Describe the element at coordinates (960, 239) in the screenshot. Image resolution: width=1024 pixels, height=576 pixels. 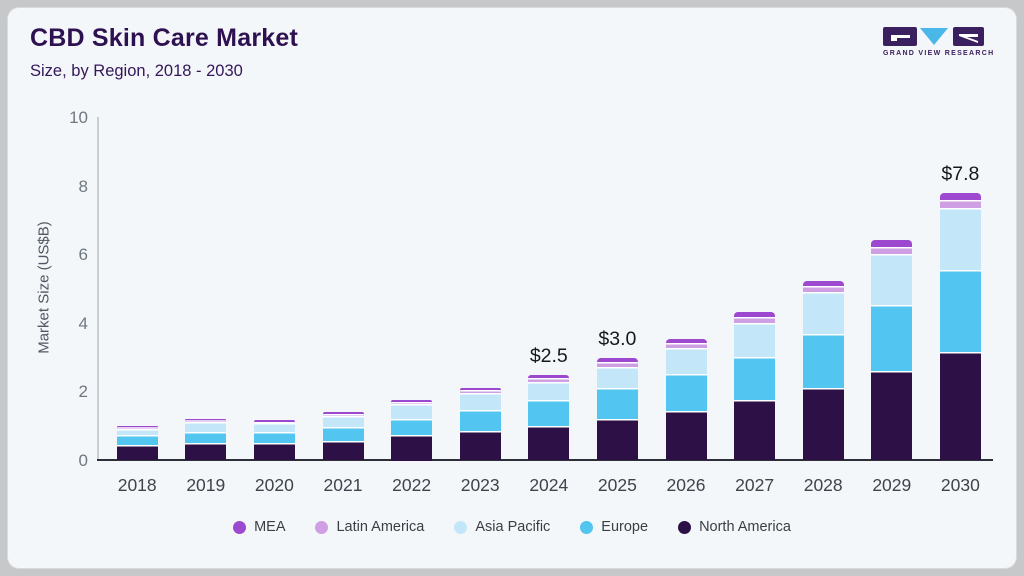
I see `bar-segment-2030-asia-pacific` at that location.